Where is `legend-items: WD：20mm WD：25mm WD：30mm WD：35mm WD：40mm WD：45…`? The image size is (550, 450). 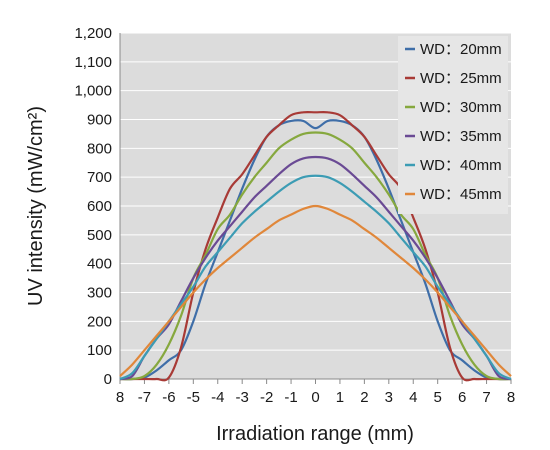 legend-items: WD：20mm WD：25mm WD：30mm WD：35mm WD：40mm WD：45… is located at coordinates (453, 122).